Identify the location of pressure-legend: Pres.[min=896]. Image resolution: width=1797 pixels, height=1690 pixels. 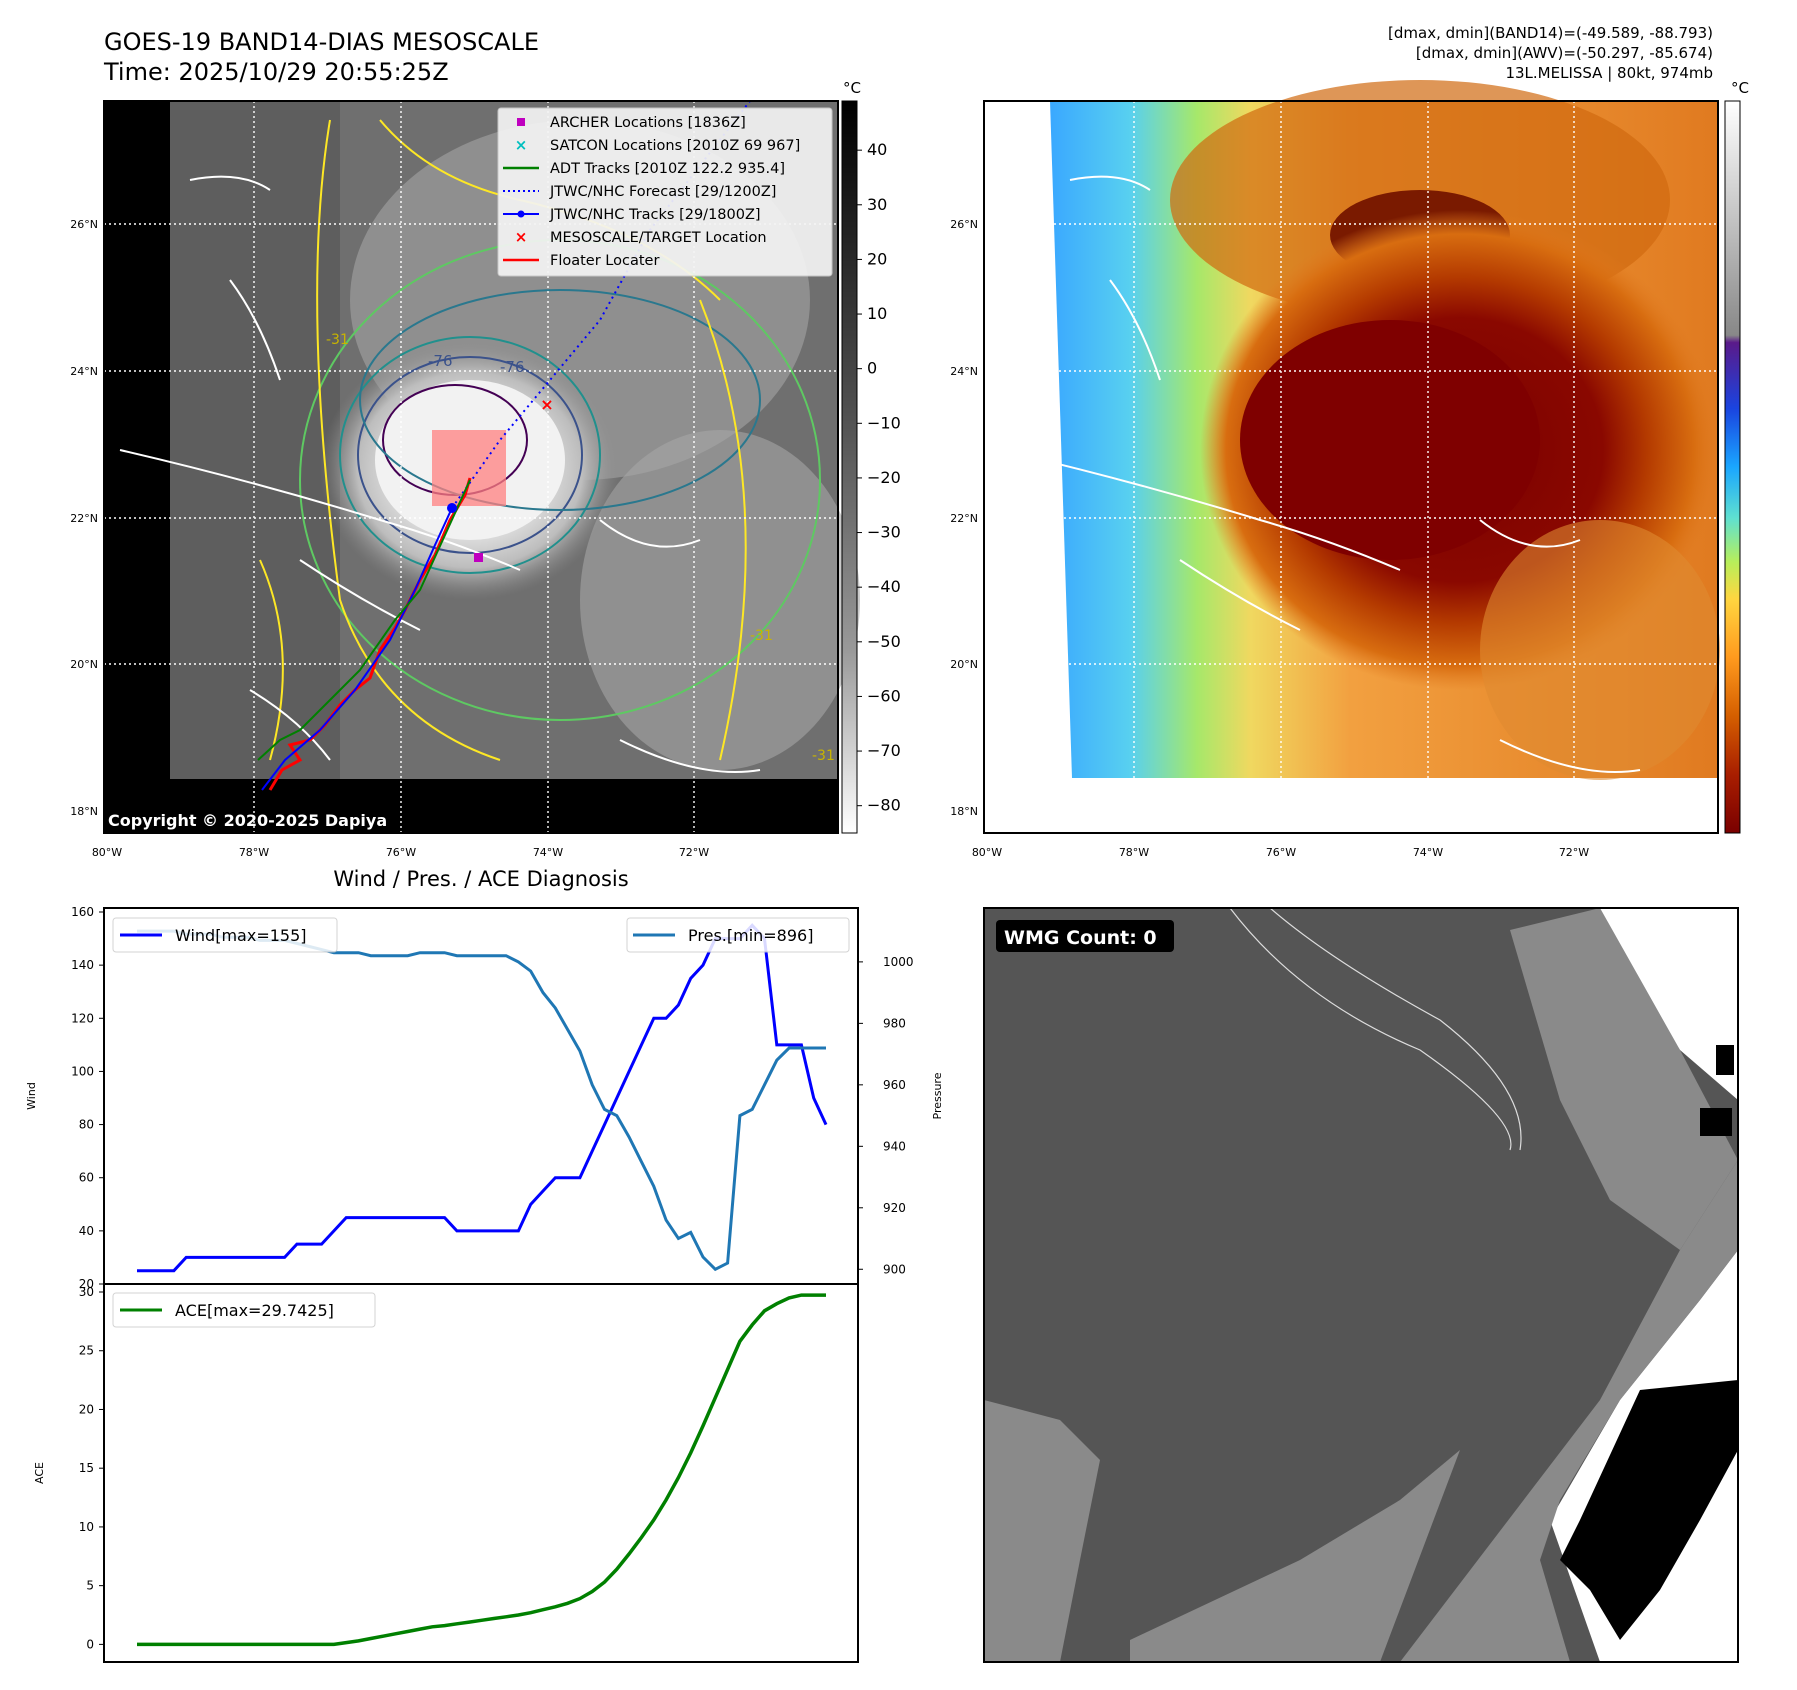
(738, 935).